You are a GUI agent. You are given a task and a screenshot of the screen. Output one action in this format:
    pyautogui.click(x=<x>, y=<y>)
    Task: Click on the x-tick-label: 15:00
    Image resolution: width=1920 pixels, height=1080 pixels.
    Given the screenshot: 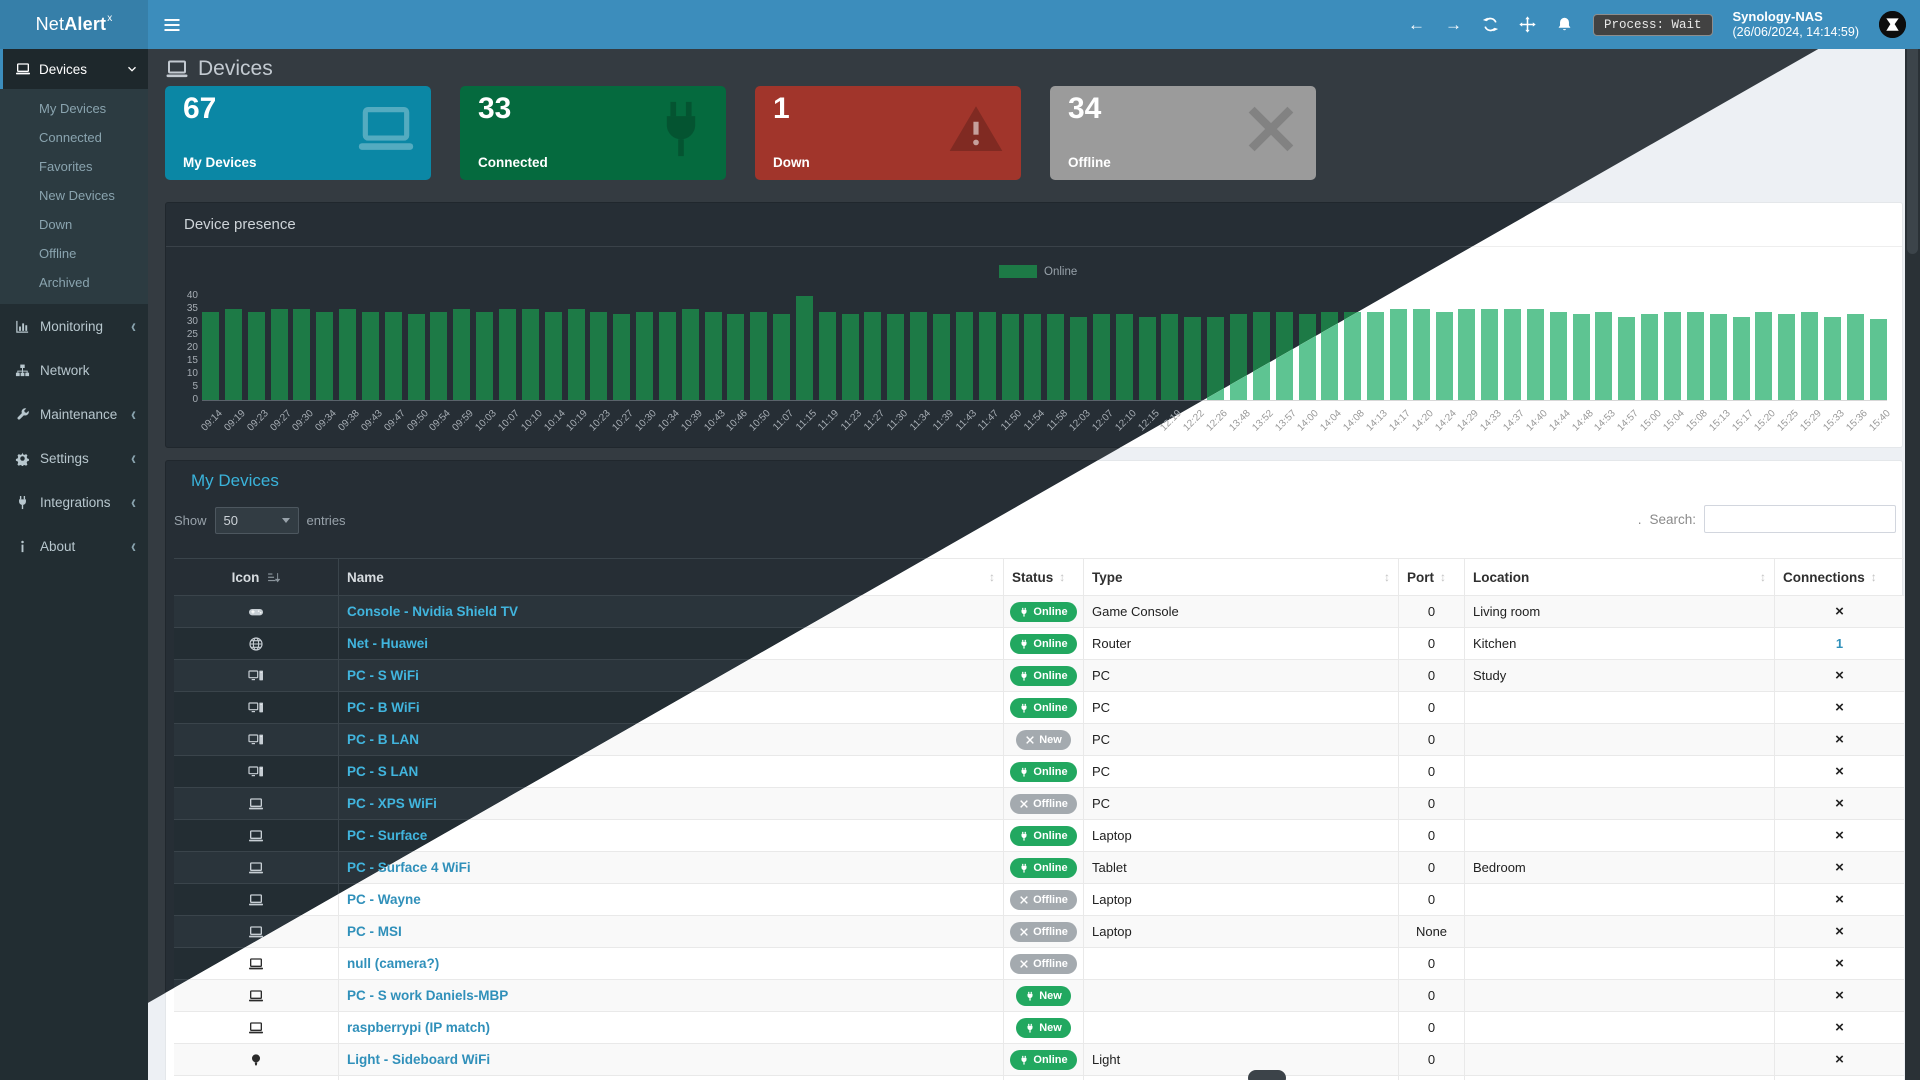 What is the action you would take?
    pyautogui.click(x=1651, y=421)
    